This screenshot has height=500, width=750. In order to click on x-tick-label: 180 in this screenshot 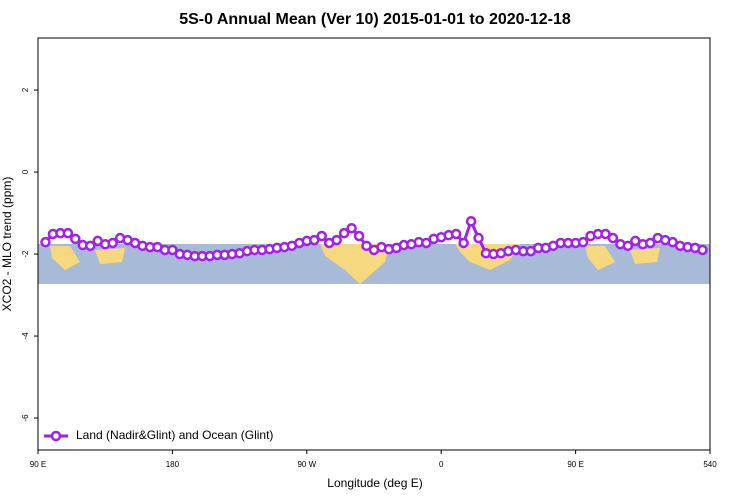, I will do `click(173, 464)`.